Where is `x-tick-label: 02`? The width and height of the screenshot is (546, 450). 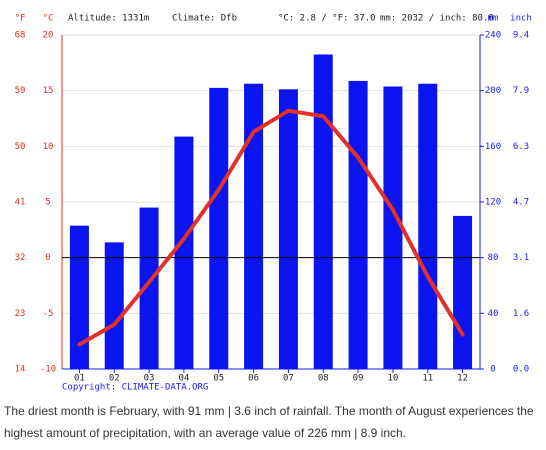
x-tick-label: 02 is located at coordinates (114, 379).